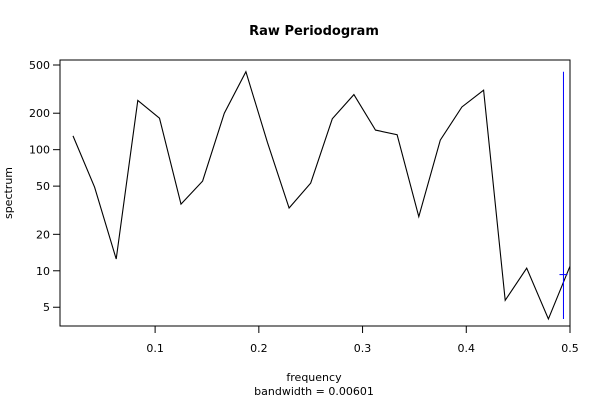 This screenshot has height=400, width=599. Describe the element at coordinates (43, 234) in the screenshot. I see `y-tick-label: 20` at that location.